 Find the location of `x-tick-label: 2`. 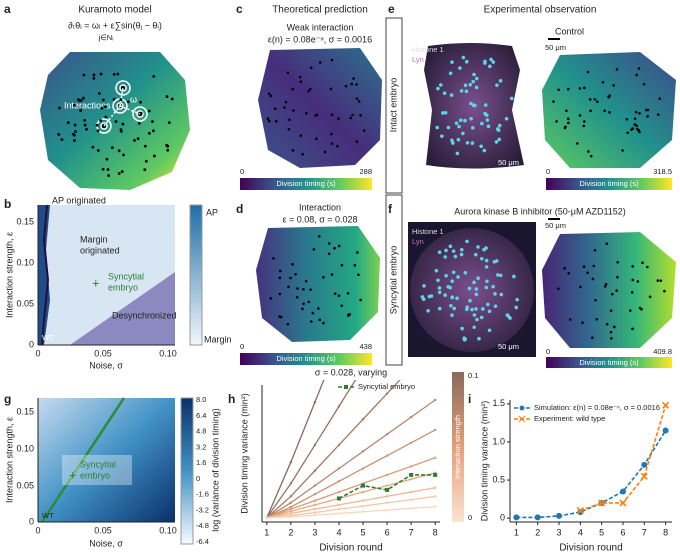

x-tick-label: 2 is located at coordinates (537, 532).